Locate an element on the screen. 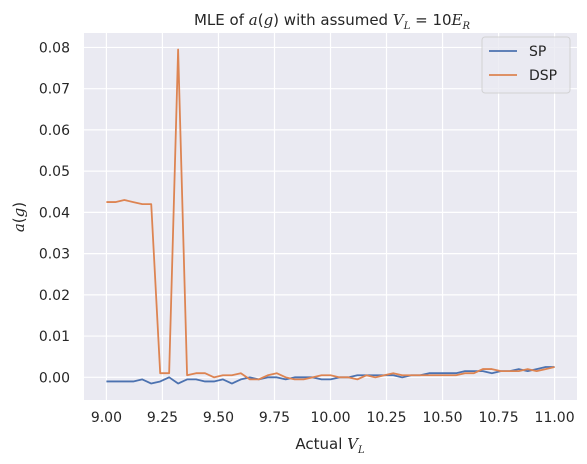 The width and height of the screenshot is (587, 464). y-tick-label: 0.07 is located at coordinates (54, 90).